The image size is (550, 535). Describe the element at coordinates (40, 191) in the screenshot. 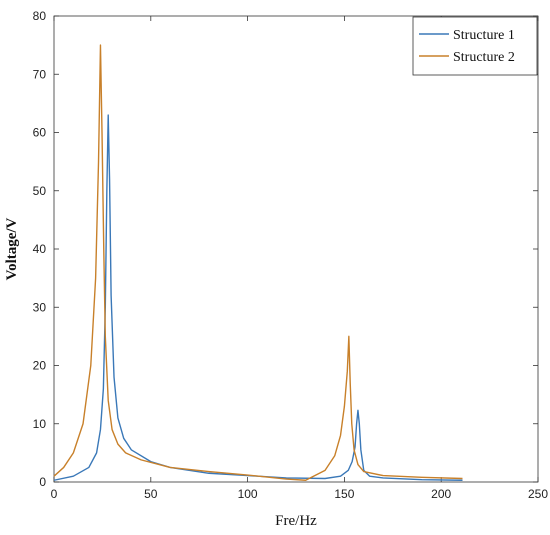

I see `y-tick-label: 50` at that location.